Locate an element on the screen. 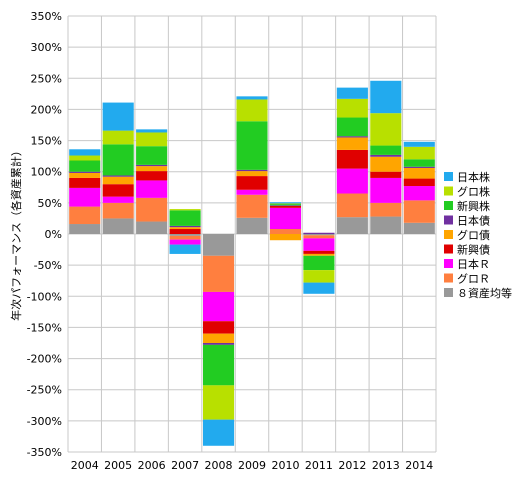 The image size is (520, 480). y-tick-label: 50% is located at coordinates (50, 203).